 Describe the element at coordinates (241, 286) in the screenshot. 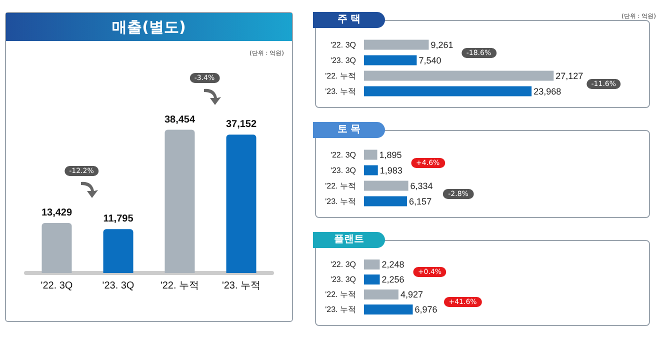

I see `x-tick-label: '23. 누적` at that location.